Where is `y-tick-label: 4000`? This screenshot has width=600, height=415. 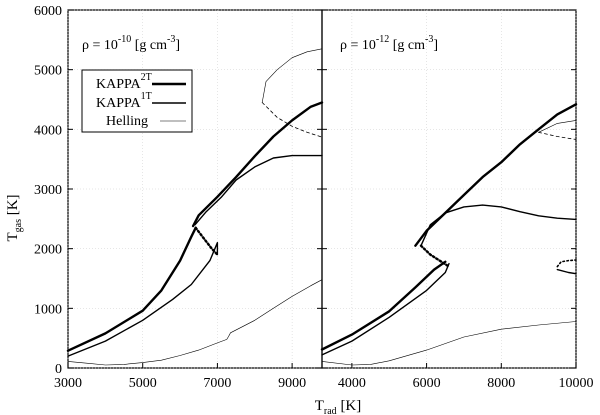 y-tick-label: 4000 is located at coordinates (48, 130).